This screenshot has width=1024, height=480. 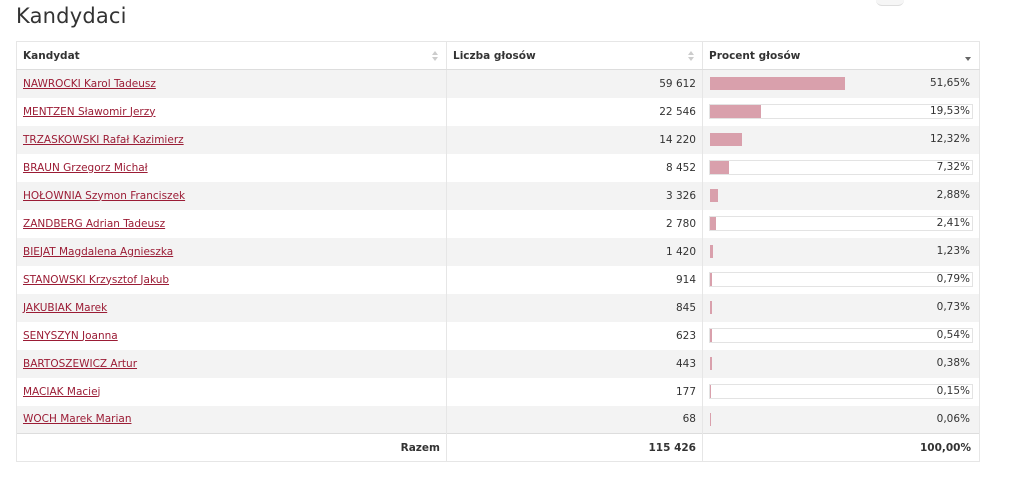 I want to click on total-percent: 100,00%, so click(x=841, y=447).